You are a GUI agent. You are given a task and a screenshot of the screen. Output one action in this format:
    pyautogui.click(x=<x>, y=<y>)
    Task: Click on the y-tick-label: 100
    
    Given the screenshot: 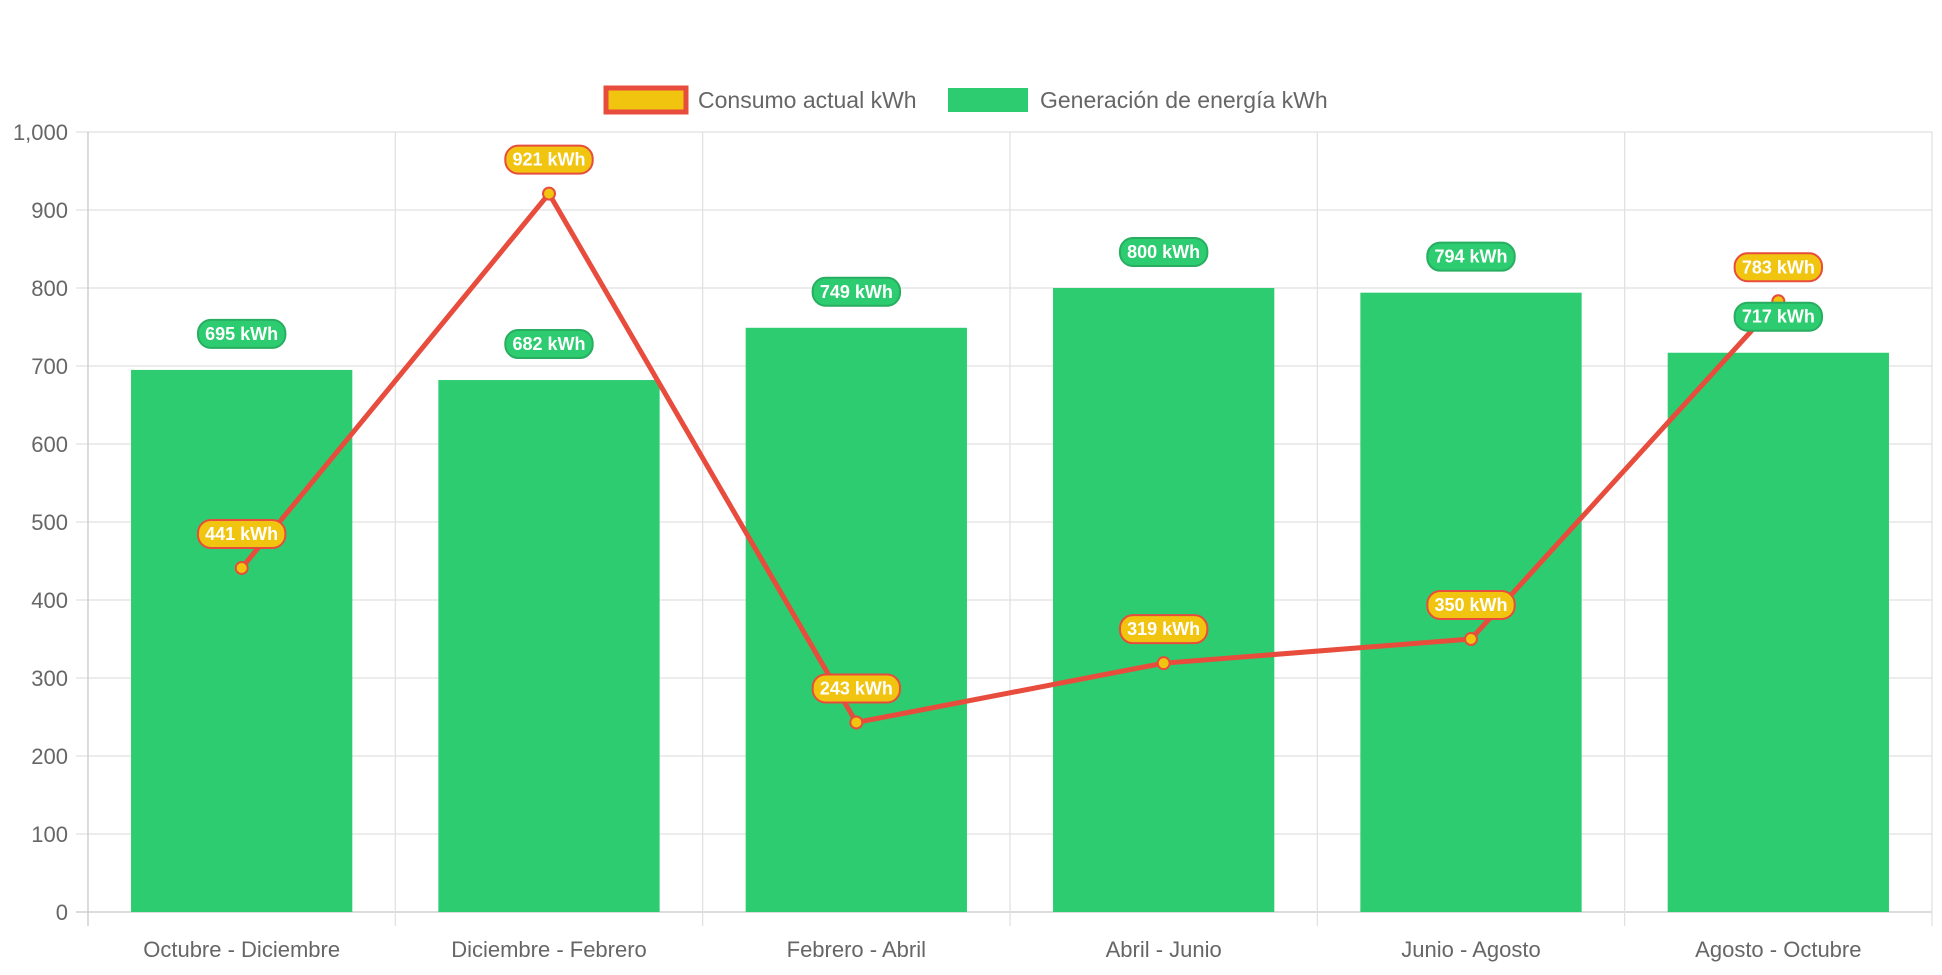 What is the action you would take?
    pyautogui.click(x=49, y=834)
    